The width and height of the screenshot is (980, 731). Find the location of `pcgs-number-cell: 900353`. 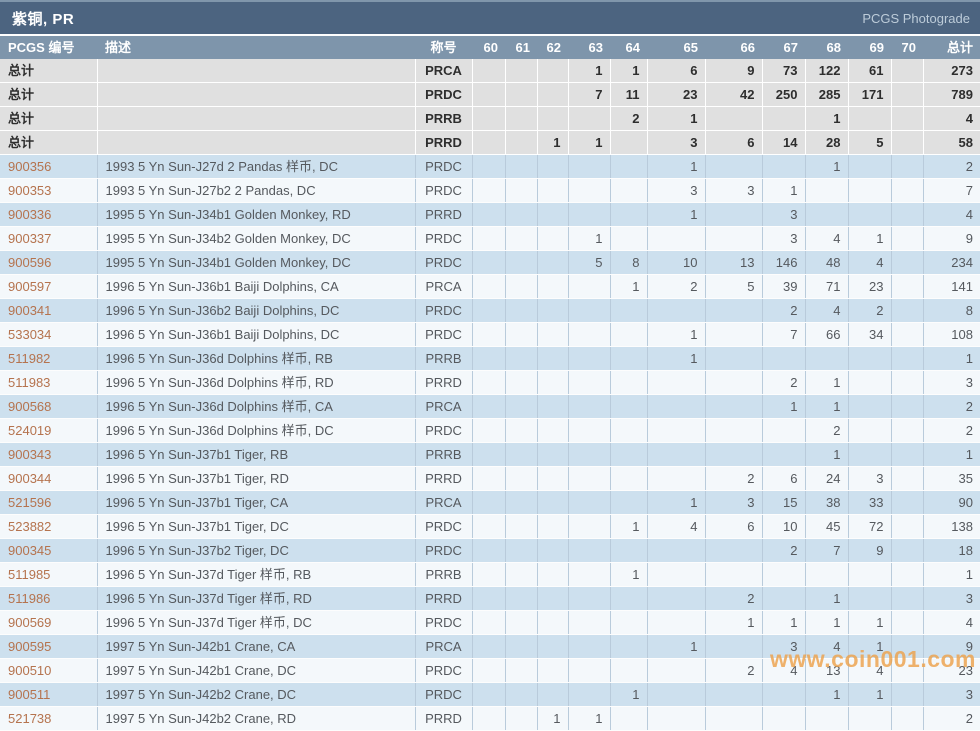

pcgs-number-cell: 900353 is located at coordinates (49, 190).